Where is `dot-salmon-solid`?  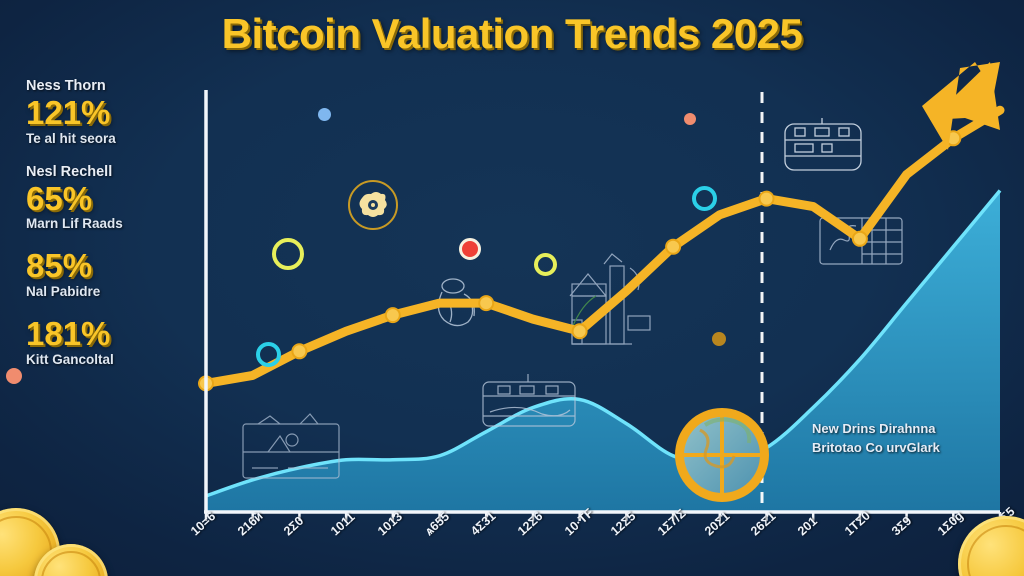 dot-salmon-solid is located at coordinates (690, 119).